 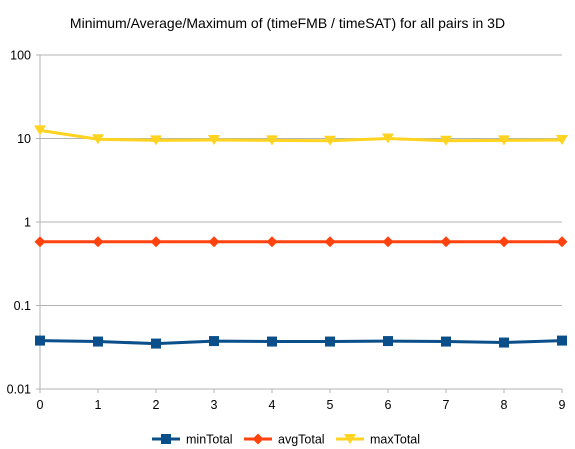 What do you see at coordinates (209, 440) in the screenshot?
I see `legend-label-minTotal: minTotal` at bounding box center [209, 440].